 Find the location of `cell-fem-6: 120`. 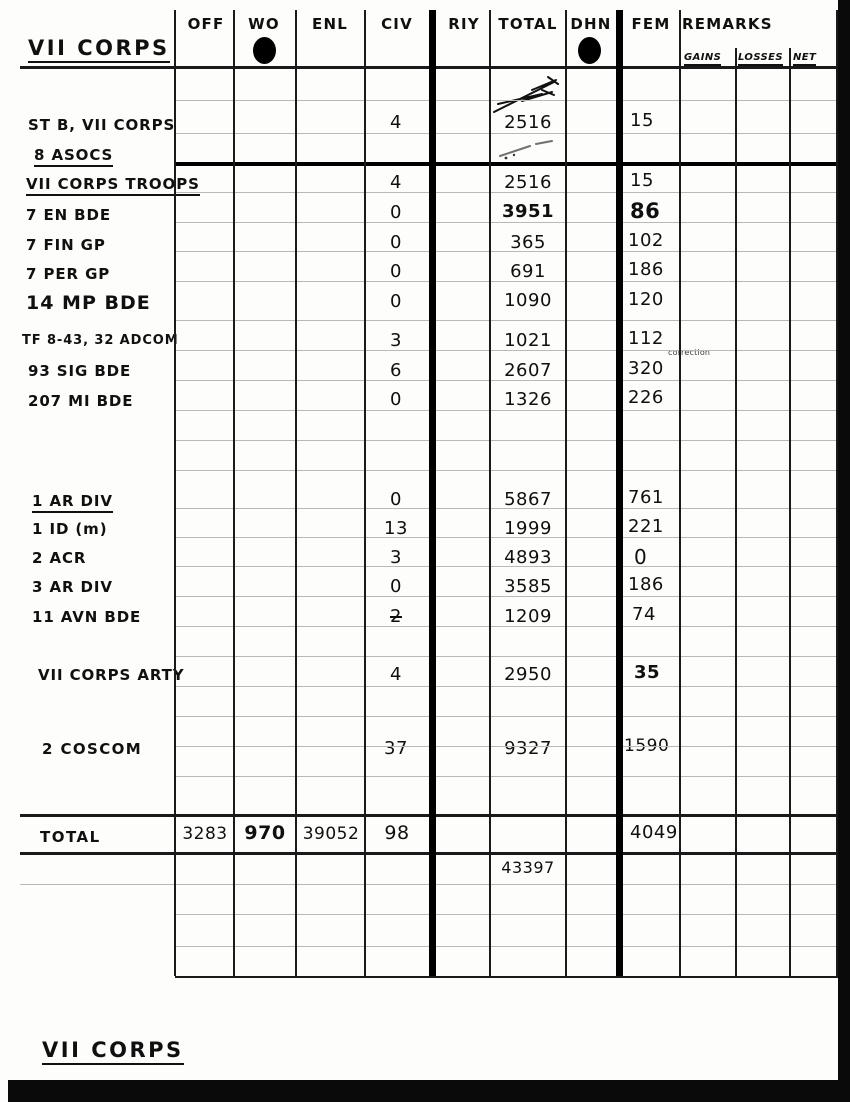

cell-fem-6: 120 is located at coordinates (646, 299).